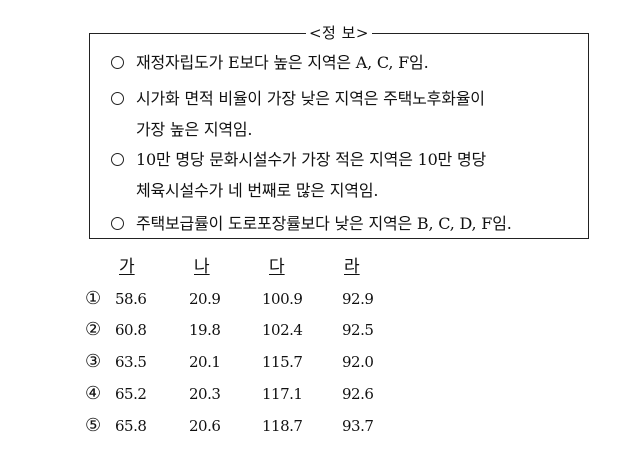 The image size is (624, 465). Describe the element at coordinates (298, 99) in the screenshot. I see `info-item-2: 시가화 면적 비율이 가장 낮은 지역은 주택노후화율이` at that location.